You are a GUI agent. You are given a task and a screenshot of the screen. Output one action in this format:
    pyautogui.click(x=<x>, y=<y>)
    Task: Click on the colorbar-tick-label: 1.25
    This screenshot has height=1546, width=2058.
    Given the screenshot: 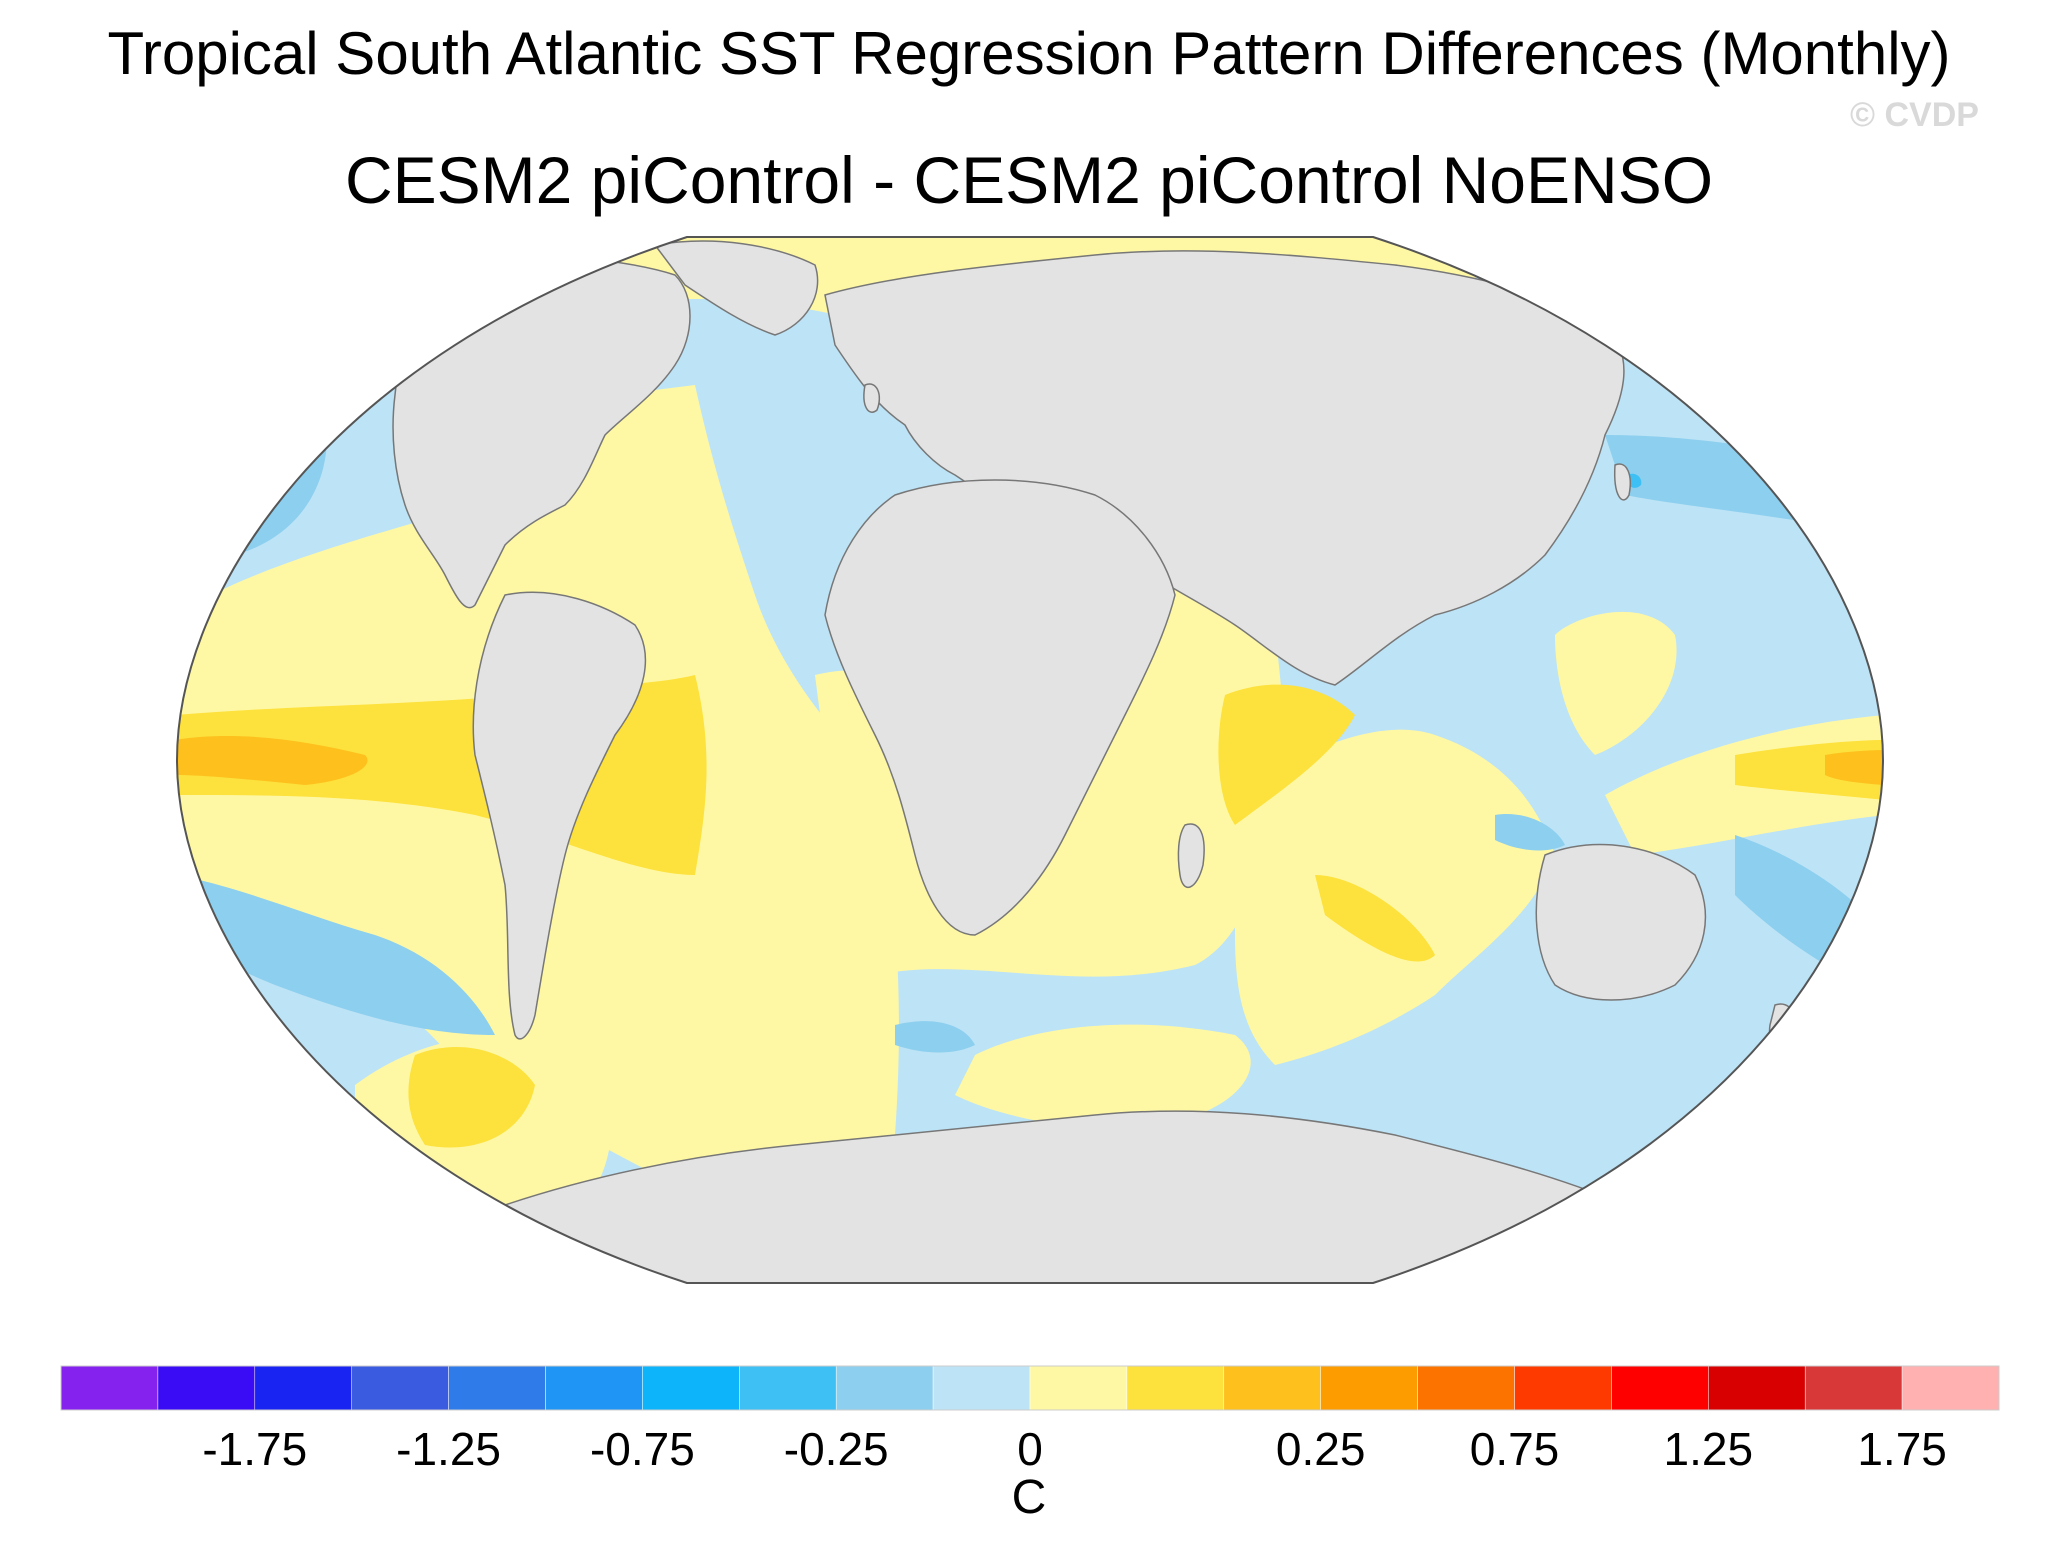 What is the action you would take?
    pyautogui.click(x=1709, y=1446)
    